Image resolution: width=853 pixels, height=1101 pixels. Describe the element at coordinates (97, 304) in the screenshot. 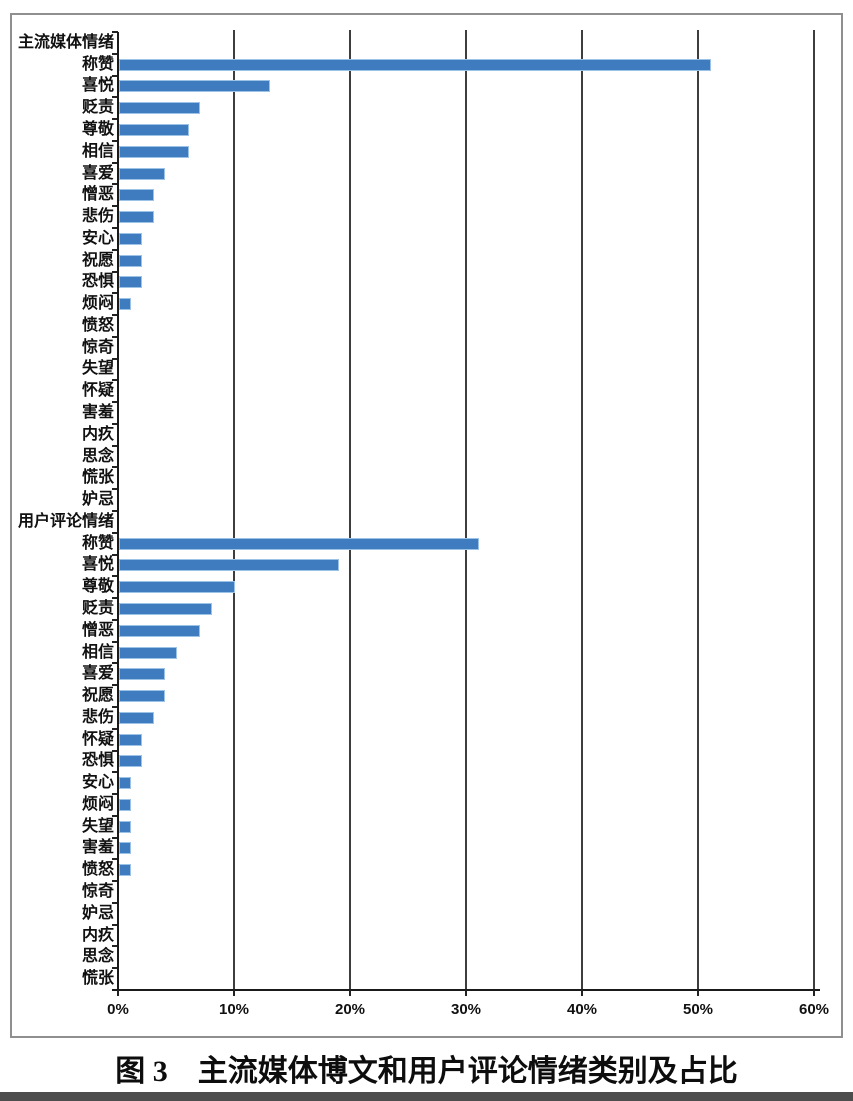

I see `category-label: 烦闷` at that location.